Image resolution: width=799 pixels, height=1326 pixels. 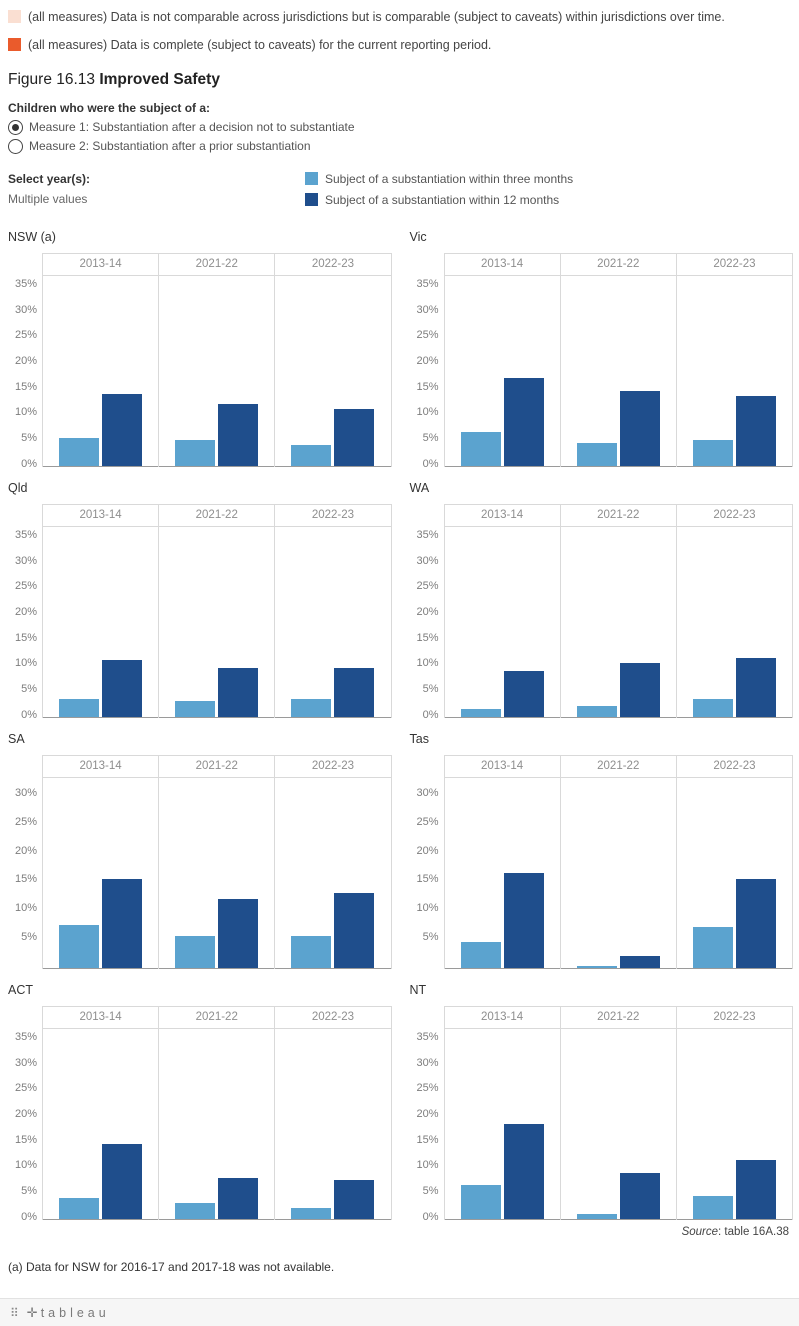 What do you see at coordinates (15, 146) in the screenshot?
I see `radio-measure-2-button` at bounding box center [15, 146].